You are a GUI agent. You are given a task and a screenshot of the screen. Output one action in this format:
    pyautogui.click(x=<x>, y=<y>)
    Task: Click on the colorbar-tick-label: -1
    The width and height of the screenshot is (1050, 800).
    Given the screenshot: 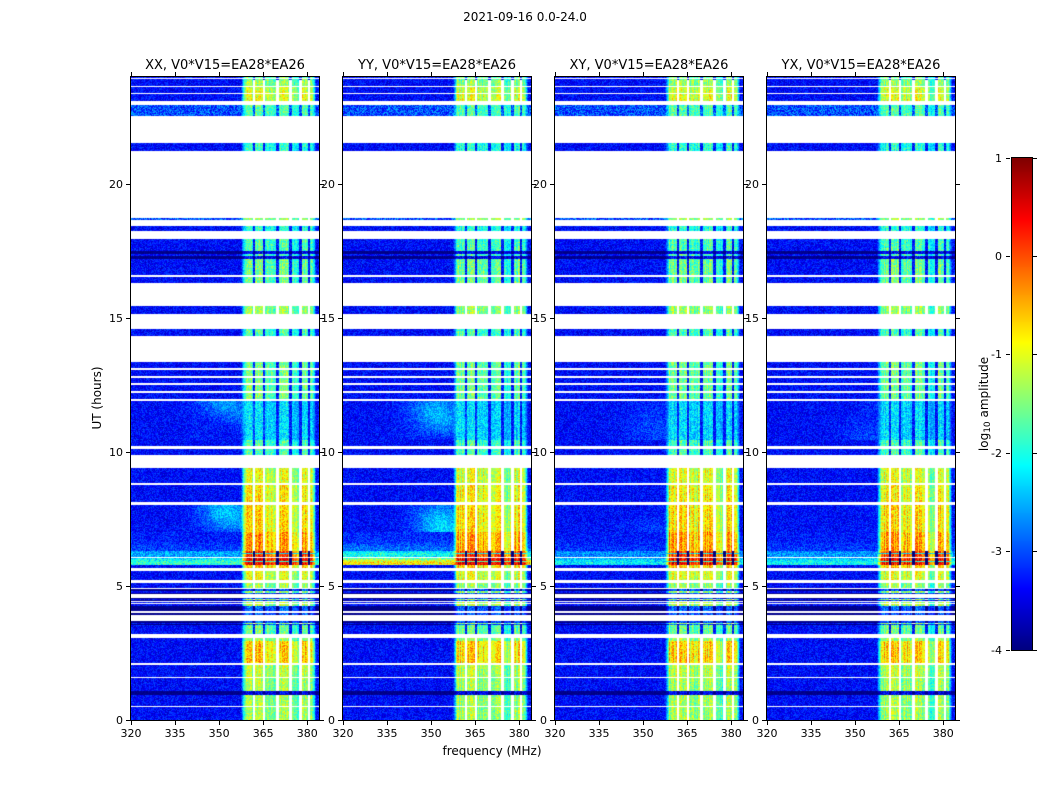 What is the action you would take?
    pyautogui.click(x=996, y=355)
    